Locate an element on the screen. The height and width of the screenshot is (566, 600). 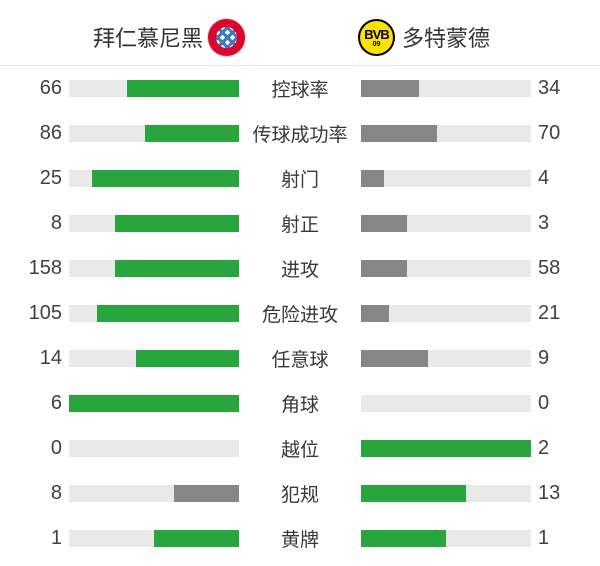
stat-row: 105 危险进攻 21 is located at coordinates (300, 313).